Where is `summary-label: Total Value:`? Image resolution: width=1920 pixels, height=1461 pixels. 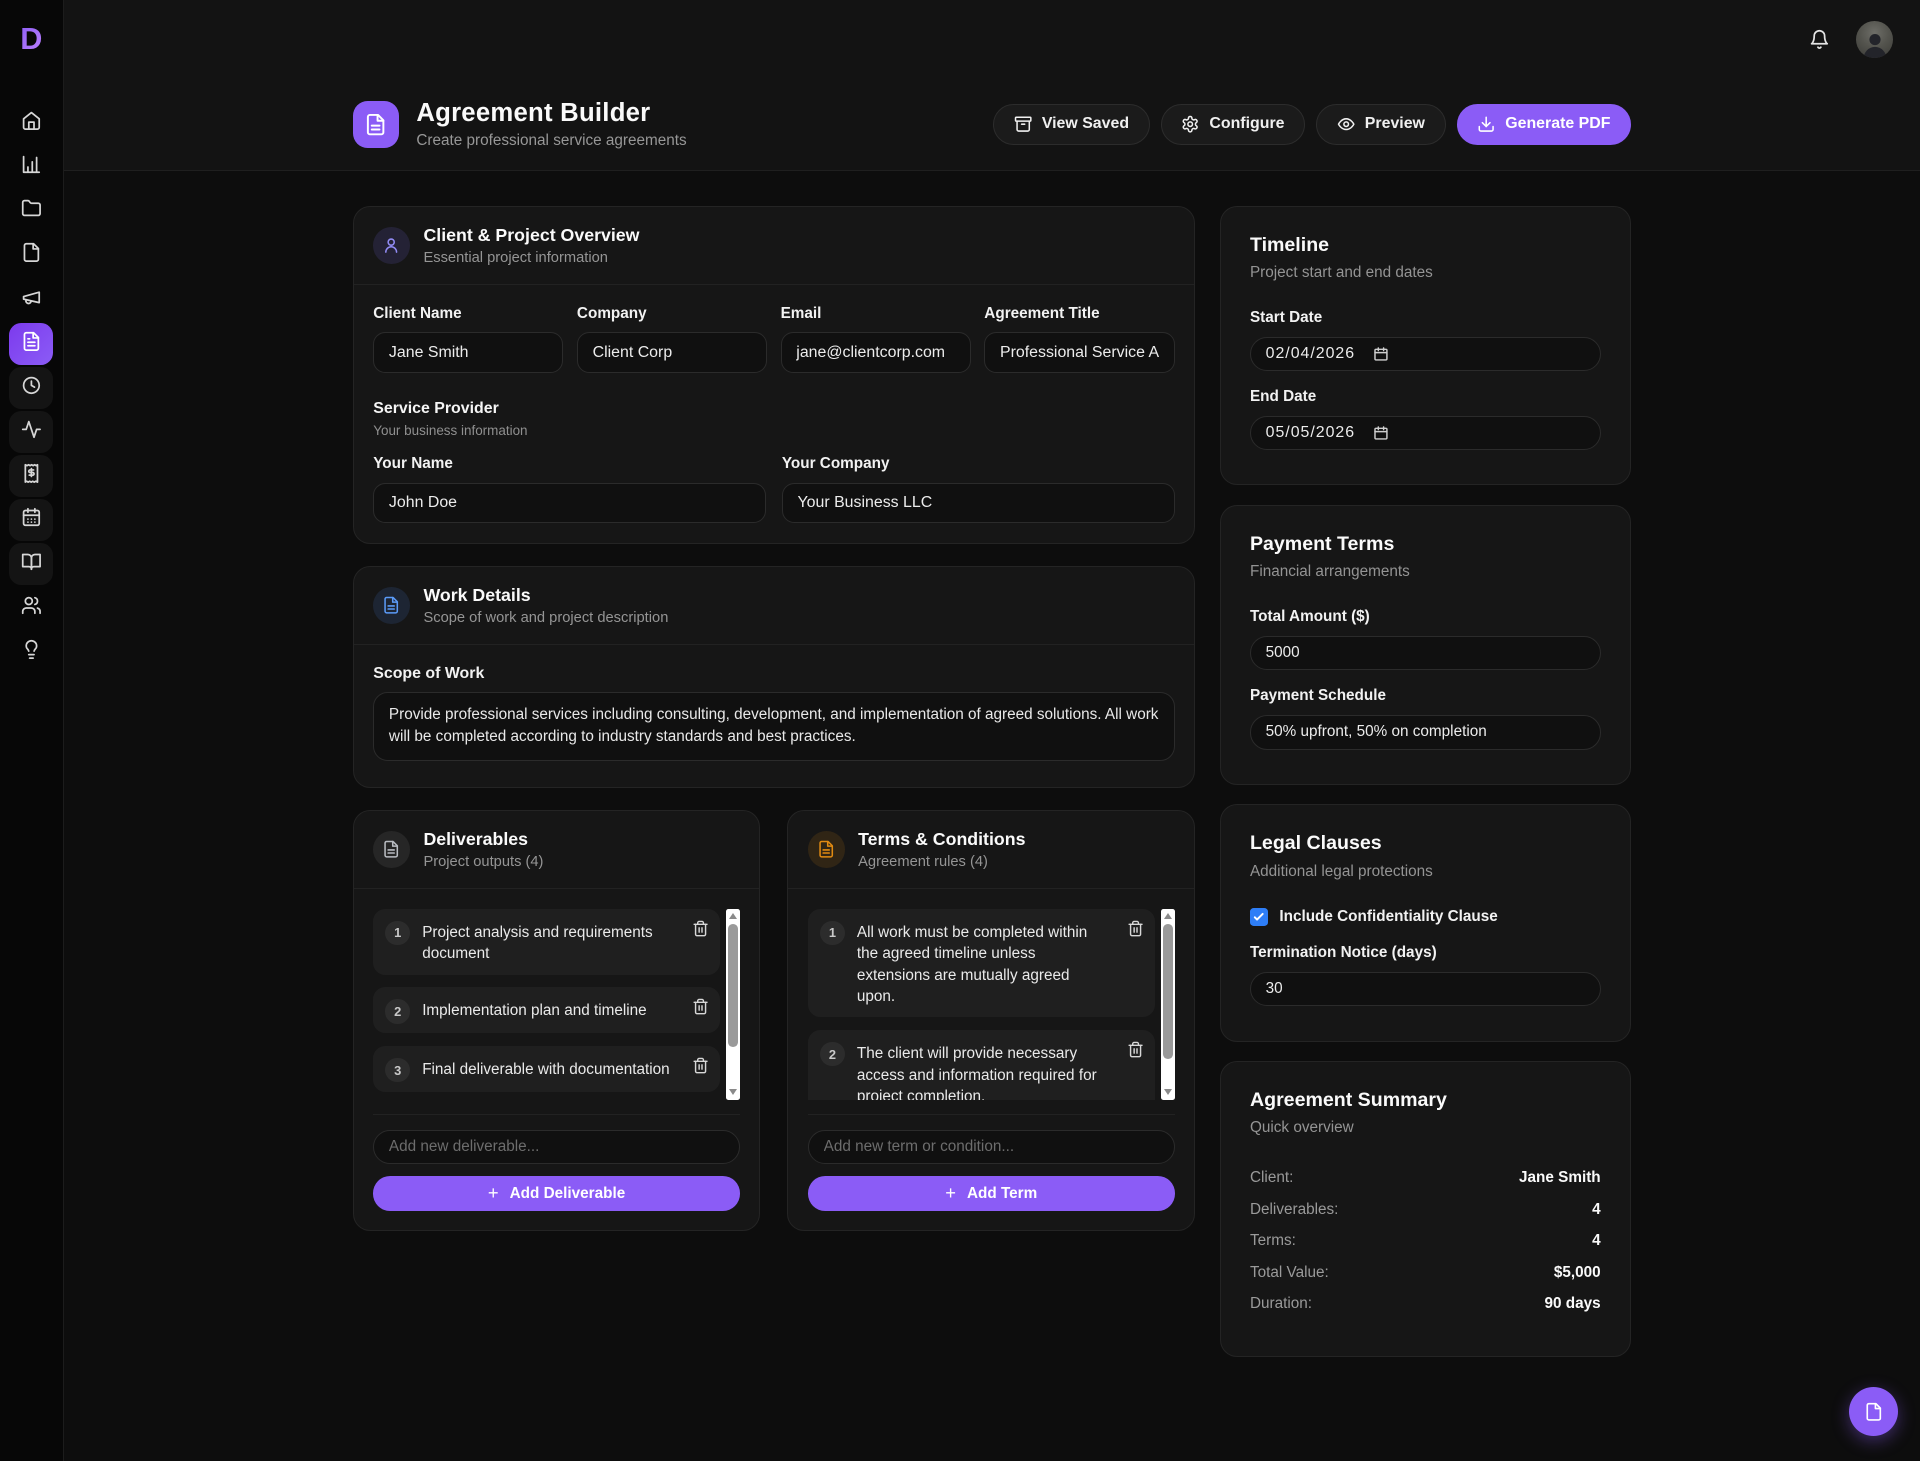 summary-label: Total Value: is located at coordinates (1289, 1272).